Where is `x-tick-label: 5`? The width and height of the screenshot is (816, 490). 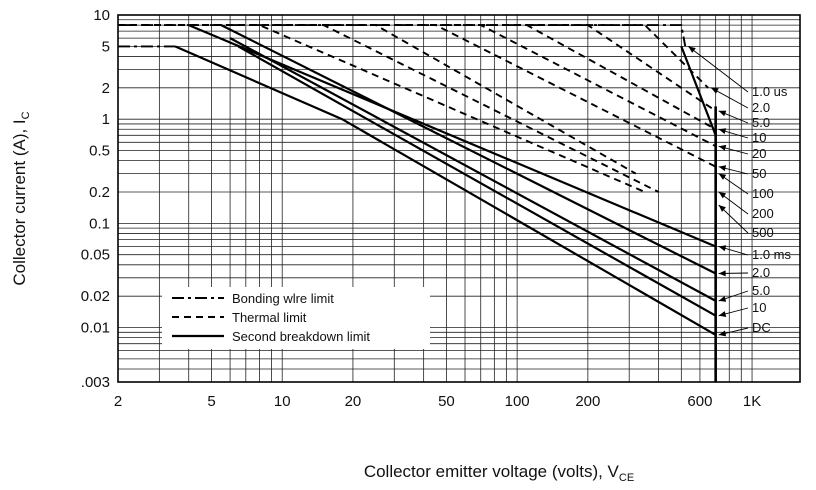
x-tick-label: 5 is located at coordinates (211, 401).